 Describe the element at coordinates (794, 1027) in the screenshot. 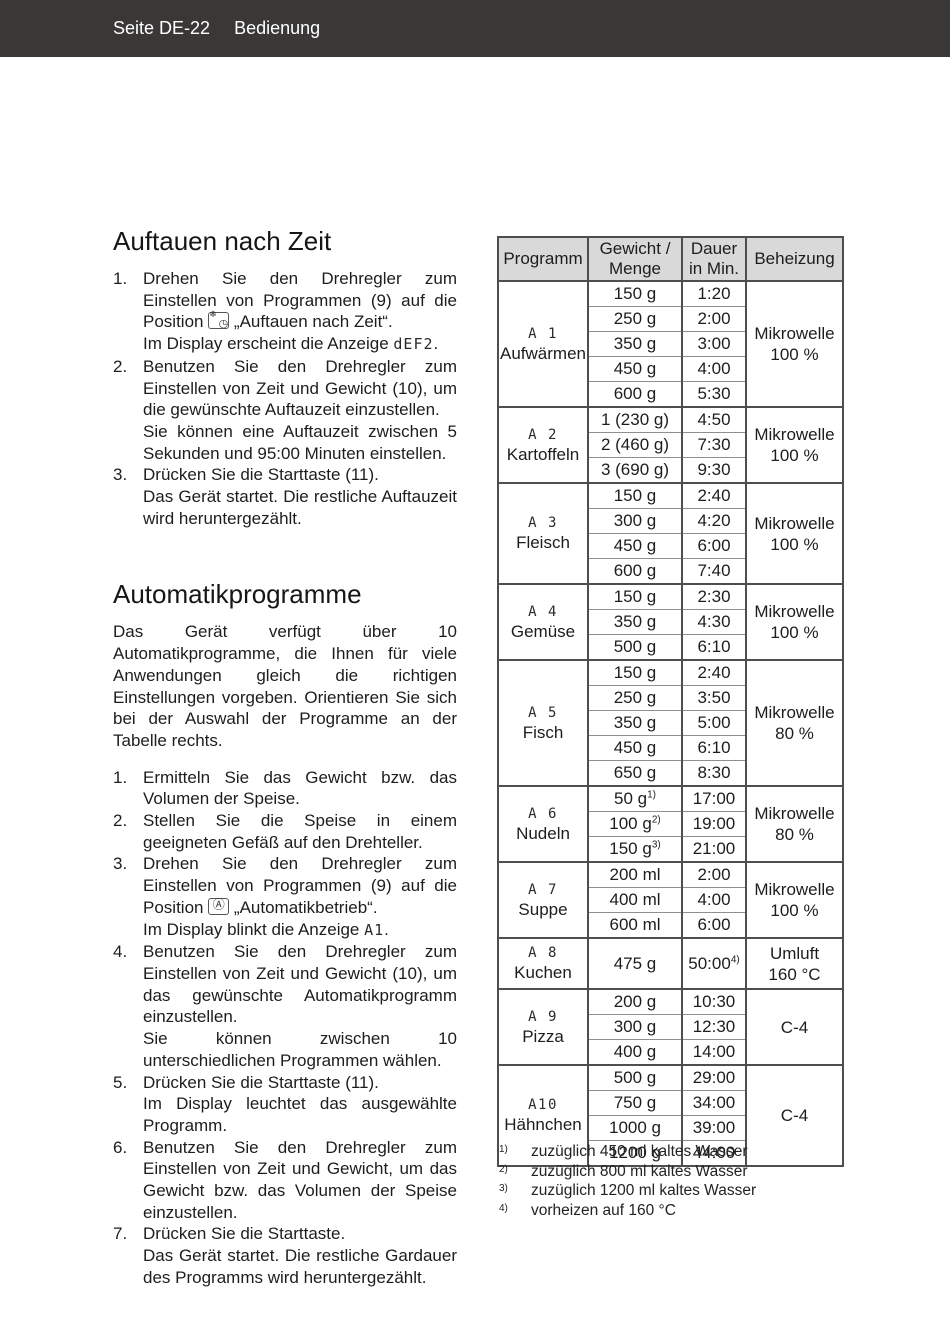

I see `heating-line: C-4` at that location.